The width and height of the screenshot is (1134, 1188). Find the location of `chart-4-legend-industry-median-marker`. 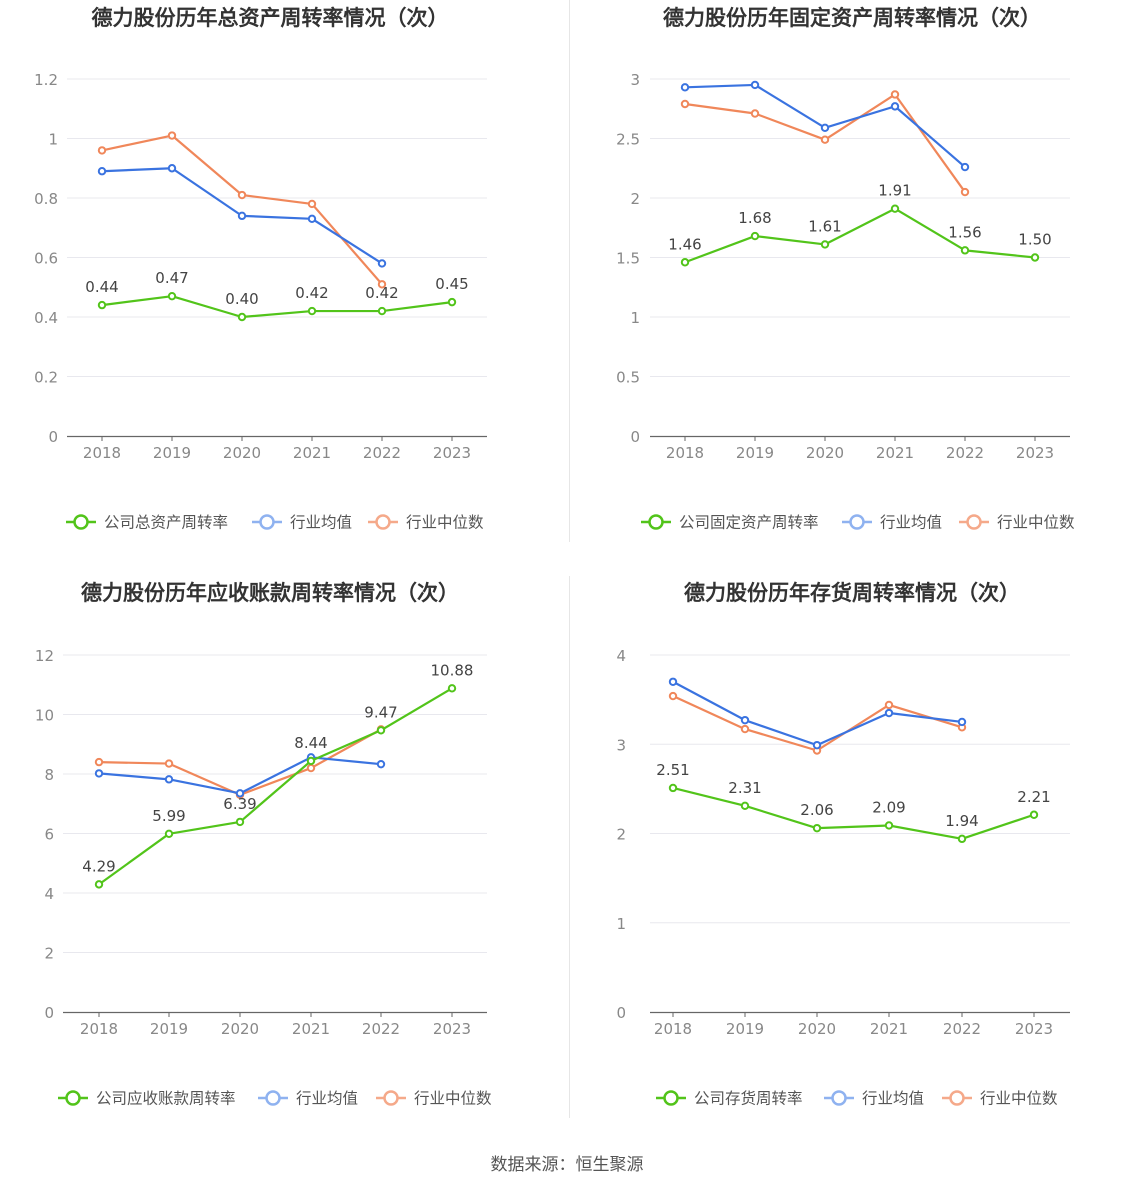

chart-4-legend-industry-median-marker is located at coordinates (957, 1098).